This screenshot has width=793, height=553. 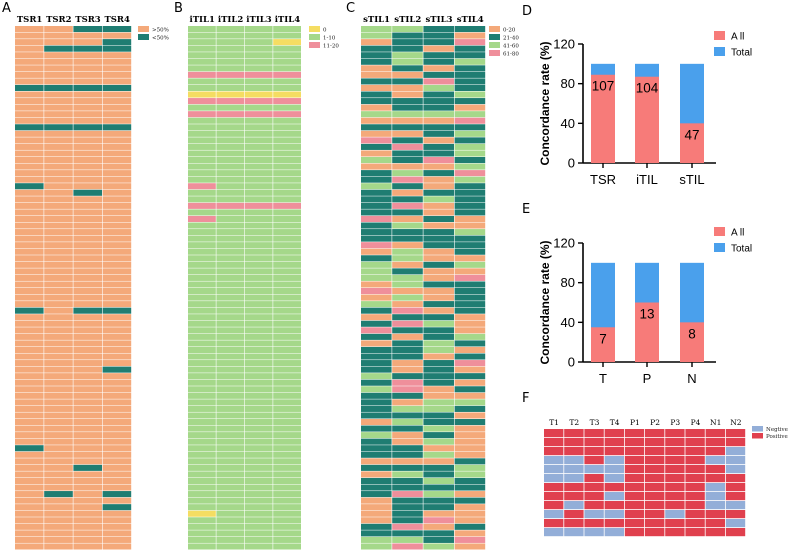 What do you see at coordinates (511, 55) in the screenshot?
I see `legend-label: 61-80` at bounding box center [511, 55].